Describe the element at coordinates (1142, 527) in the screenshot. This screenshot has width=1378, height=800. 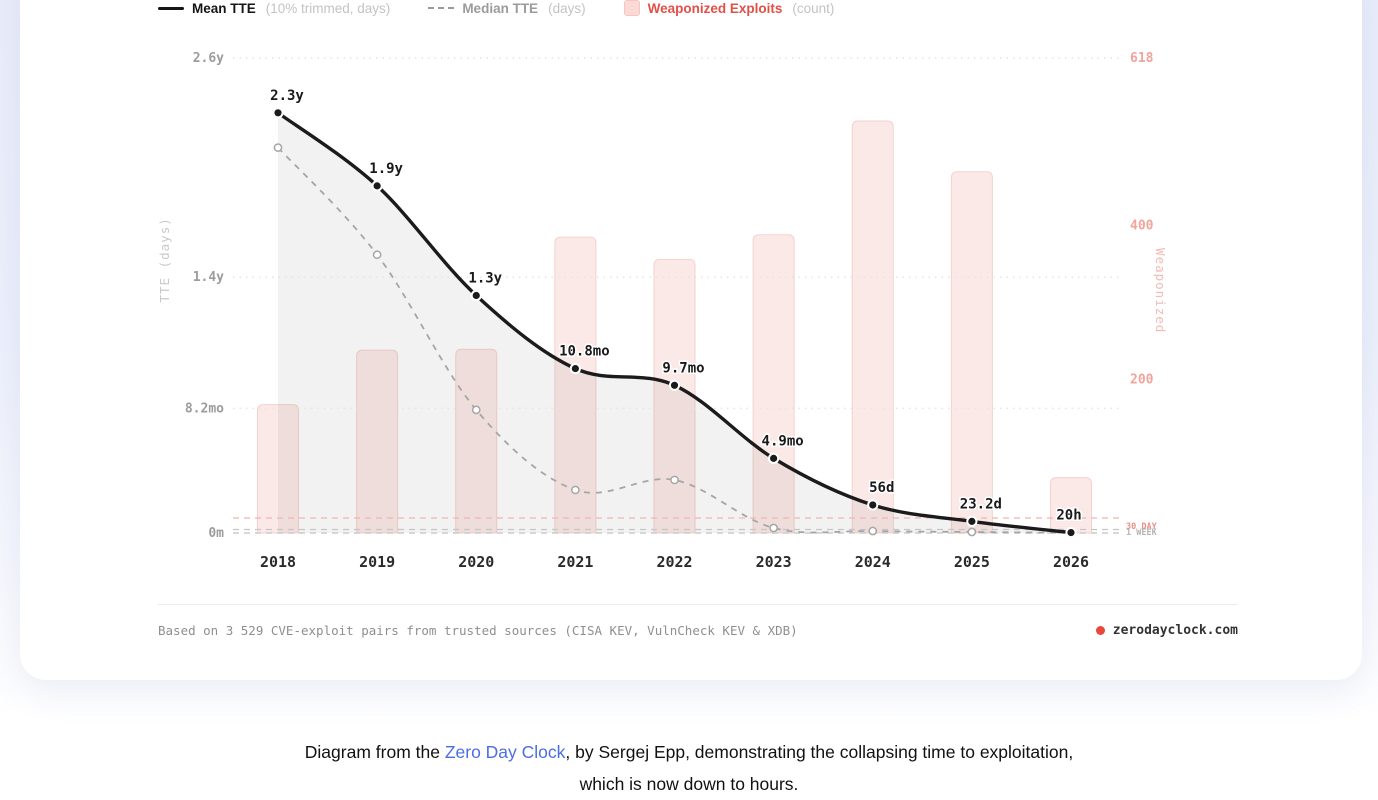
I see `threshold-label: 30 DAY` at that location.